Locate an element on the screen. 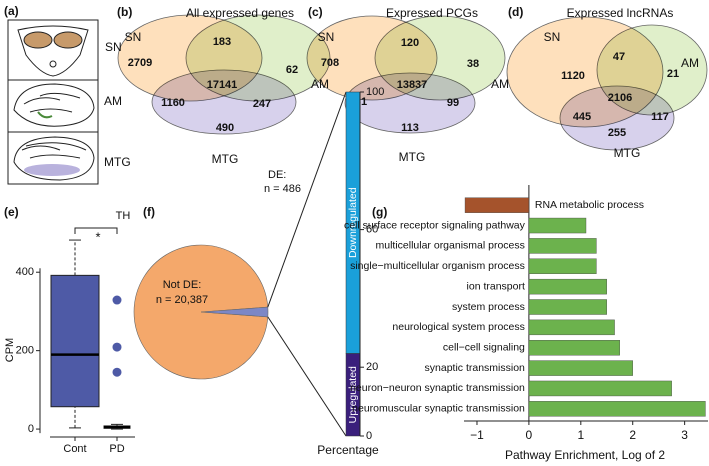 Image resolution: width=709 pixels, height=466 pixels. panel-label: (b) is located at coordinates (124, 12).